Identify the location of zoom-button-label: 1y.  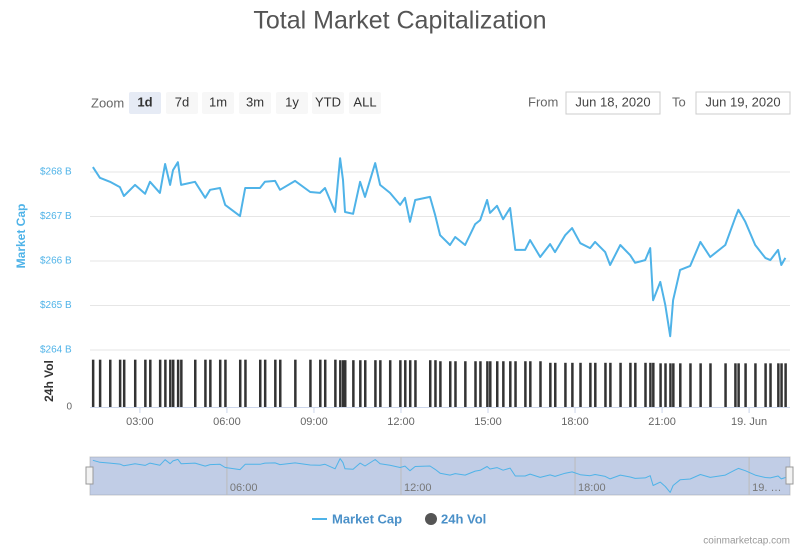
(292, 101).